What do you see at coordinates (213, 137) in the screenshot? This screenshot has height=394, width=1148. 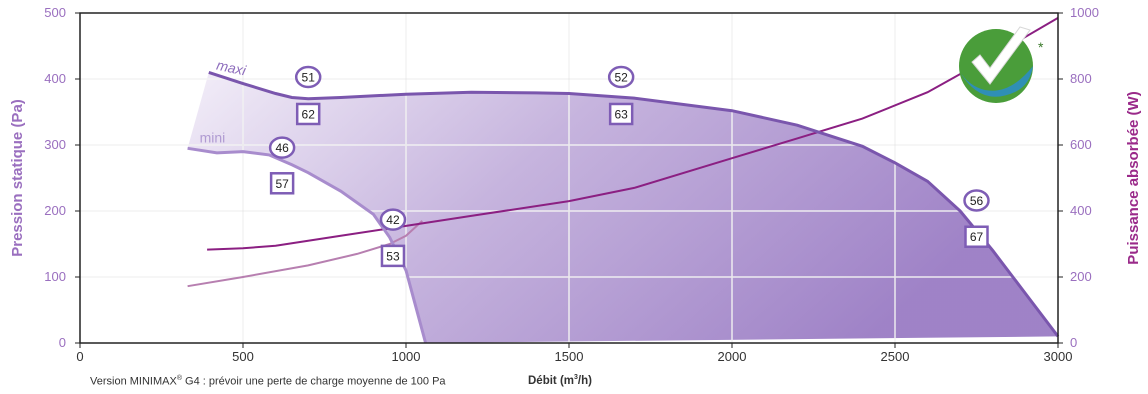 I see `series-label-mini: mini` at bounding box center [213, 137].